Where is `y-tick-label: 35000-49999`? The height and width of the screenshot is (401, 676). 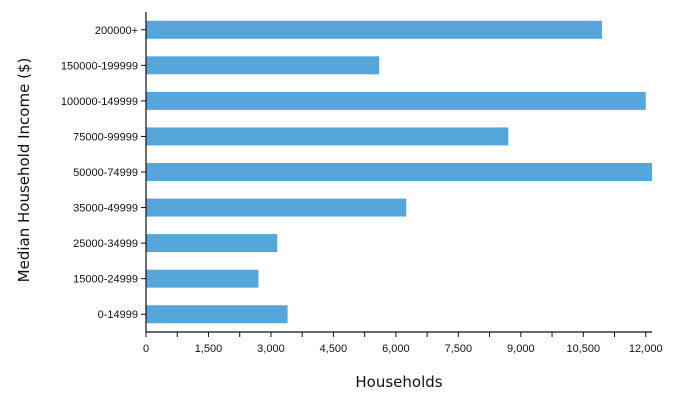
y-tick-label: 35000-49999 is located at coordinates (105, 209).